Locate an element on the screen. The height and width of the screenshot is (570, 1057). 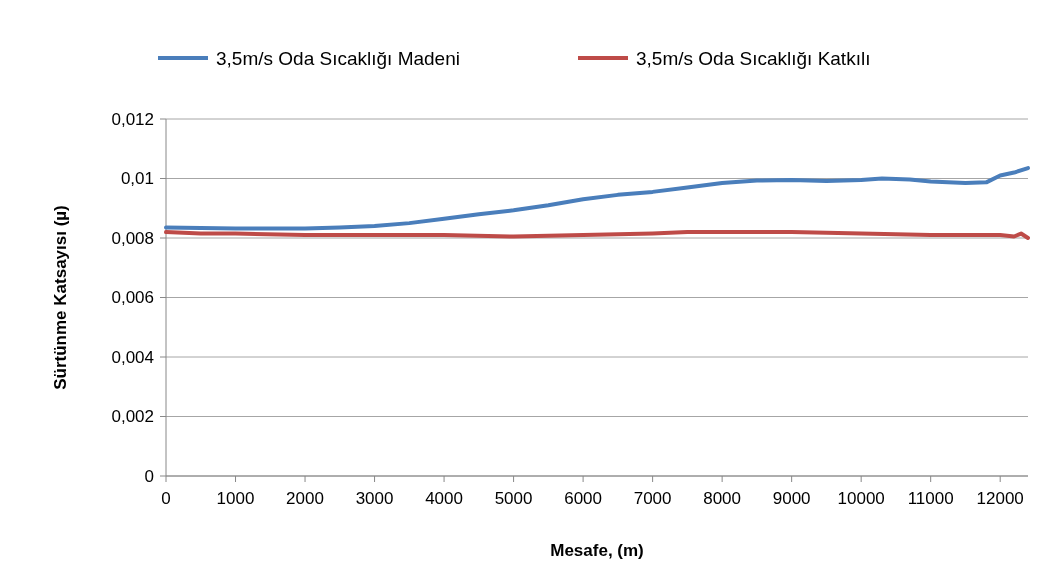
y-tick-label: 0 is located at coordinates (149, 476).